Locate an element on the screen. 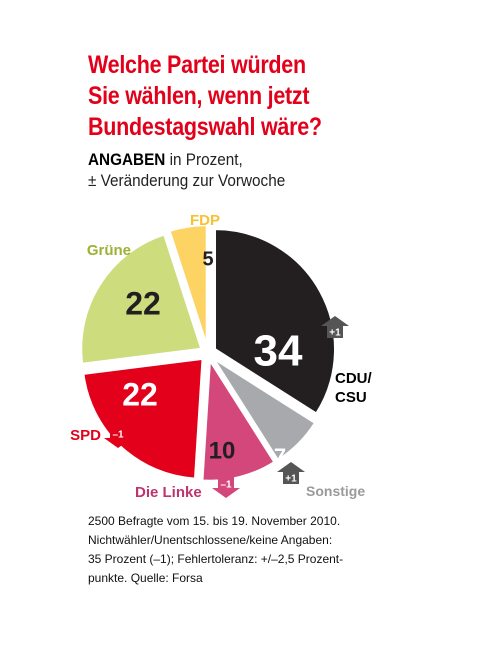 The height and width of the screenshot is (646, 480). party-label-fdp: FDP is located at coordinates (205, 220).